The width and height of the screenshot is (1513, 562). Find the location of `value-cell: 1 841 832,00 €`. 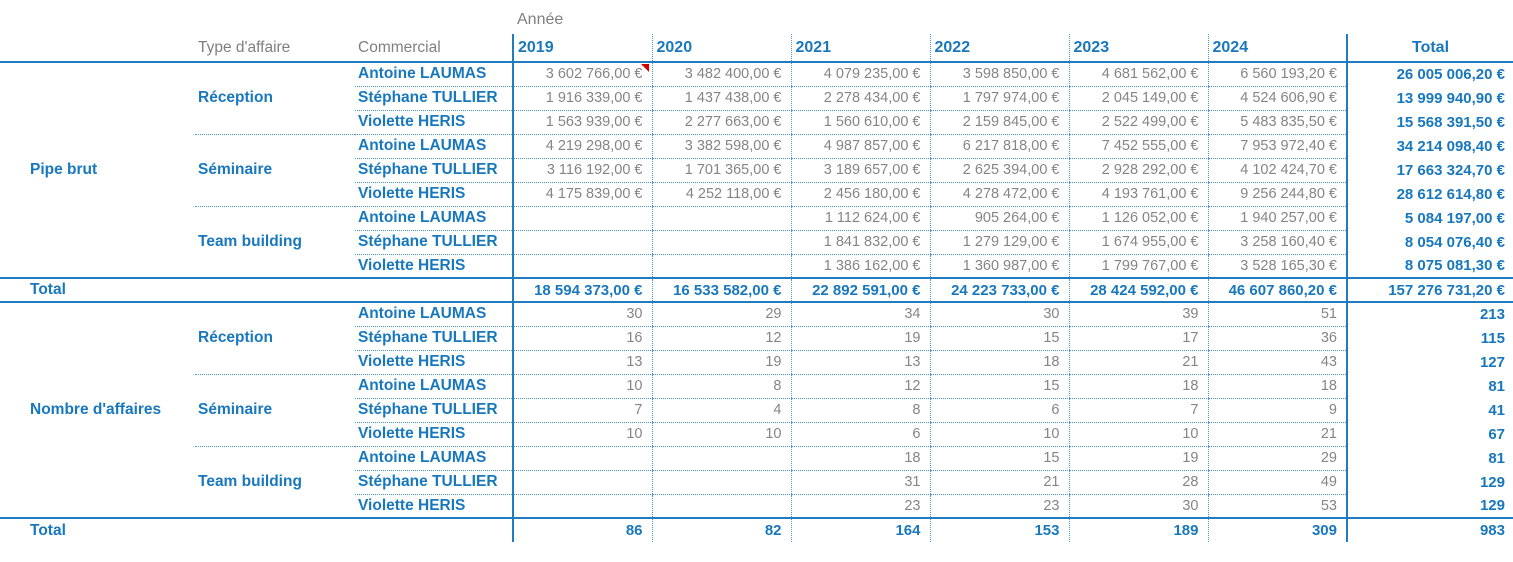

value-cell: 1 841 832,00 € is located at coordinates (860, 242).